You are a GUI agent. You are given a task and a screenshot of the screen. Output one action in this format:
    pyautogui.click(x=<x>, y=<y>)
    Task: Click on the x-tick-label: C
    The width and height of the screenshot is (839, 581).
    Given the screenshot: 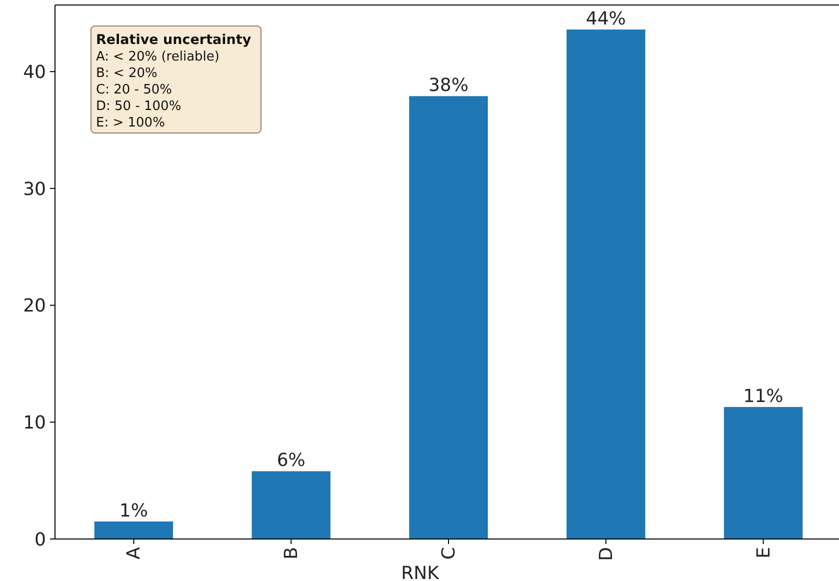 What is the action you would take?
    pyautogui.click(x=449, y=553)
    